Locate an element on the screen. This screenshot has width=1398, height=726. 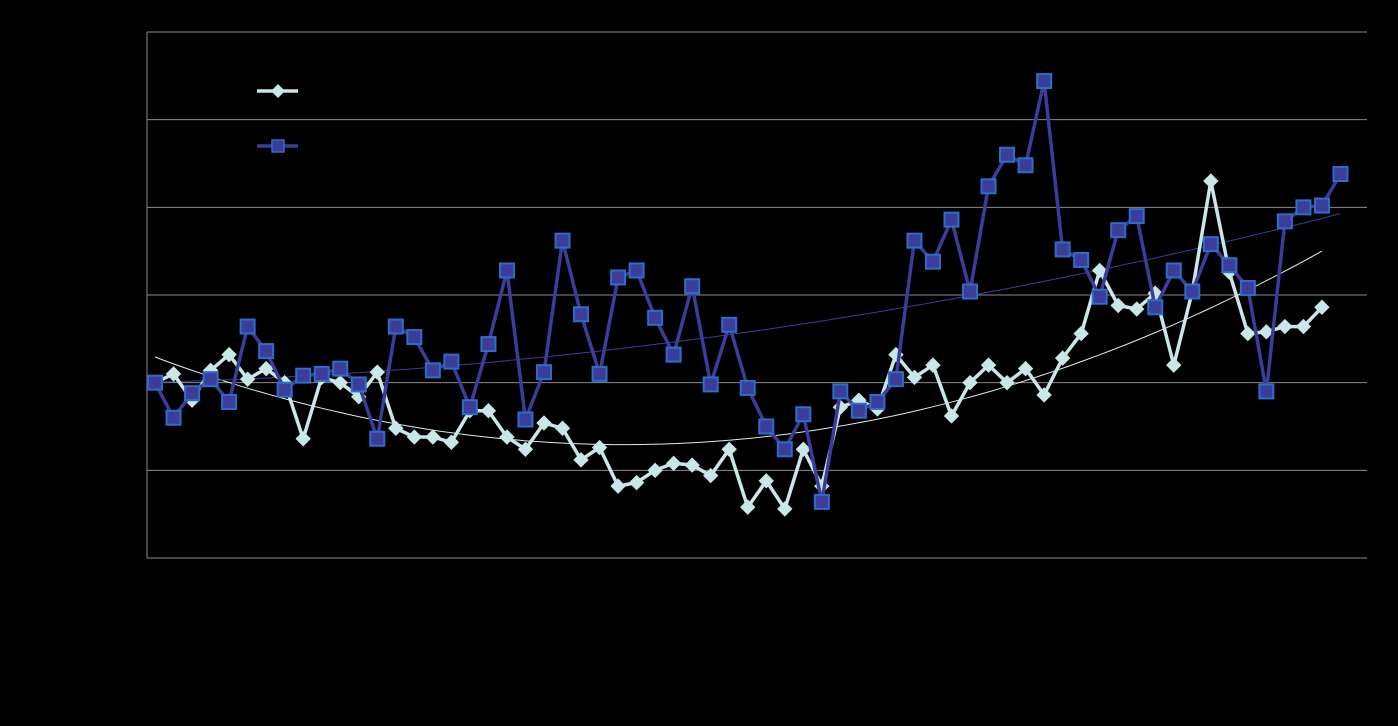
legend-marker is located at coordinates (278, 91).